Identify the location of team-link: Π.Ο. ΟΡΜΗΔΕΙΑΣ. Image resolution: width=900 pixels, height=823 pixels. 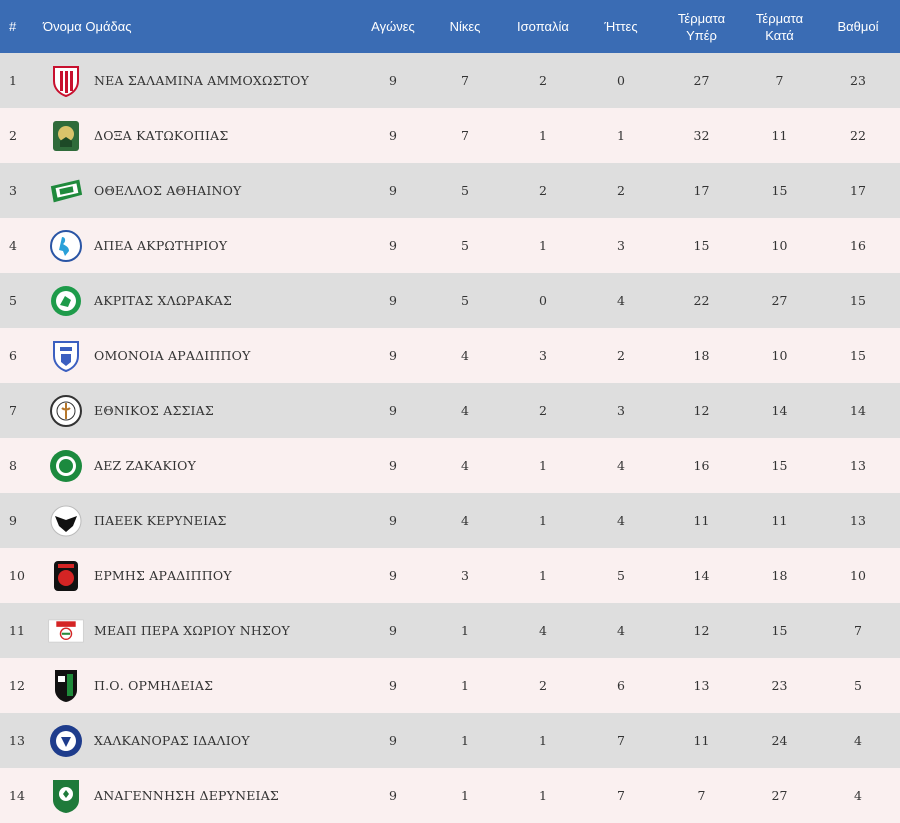
(204, 686).